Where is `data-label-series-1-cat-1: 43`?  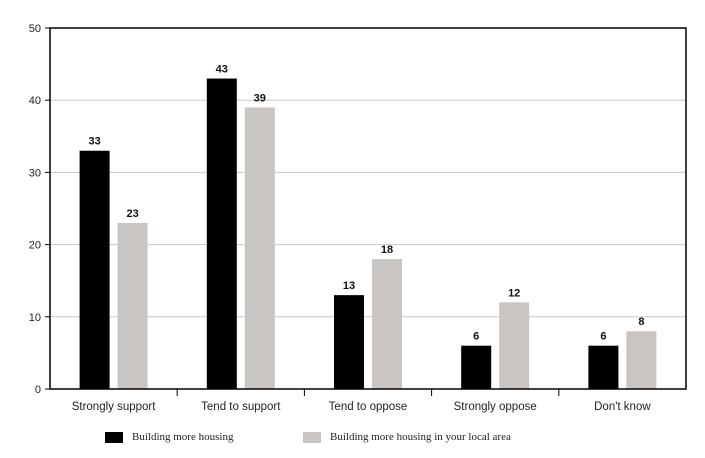
data-label-series-1-cat-1: 43 is located at coordinates (222, 70).